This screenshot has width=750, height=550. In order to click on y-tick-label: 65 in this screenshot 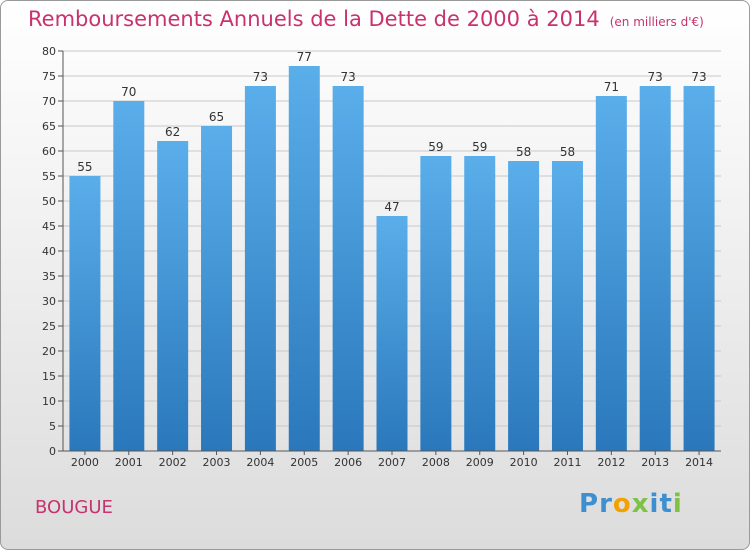, I will do `click(49, 126)`.